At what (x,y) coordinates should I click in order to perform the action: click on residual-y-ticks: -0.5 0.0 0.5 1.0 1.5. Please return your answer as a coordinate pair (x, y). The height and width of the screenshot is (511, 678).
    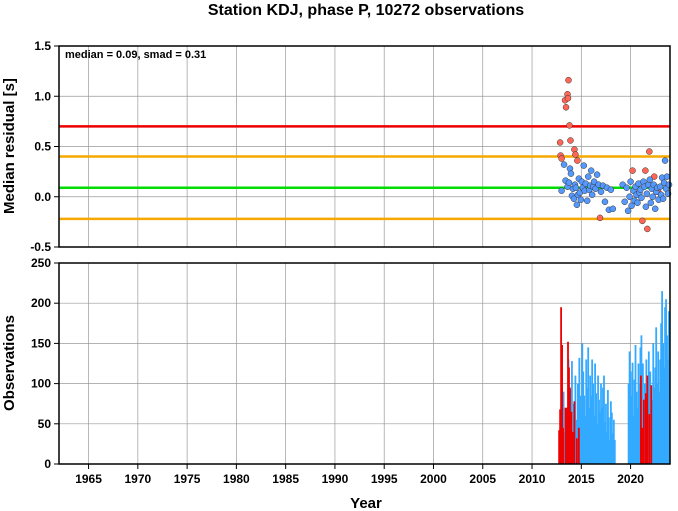
    Looking at the image, I should click on (44, 146).